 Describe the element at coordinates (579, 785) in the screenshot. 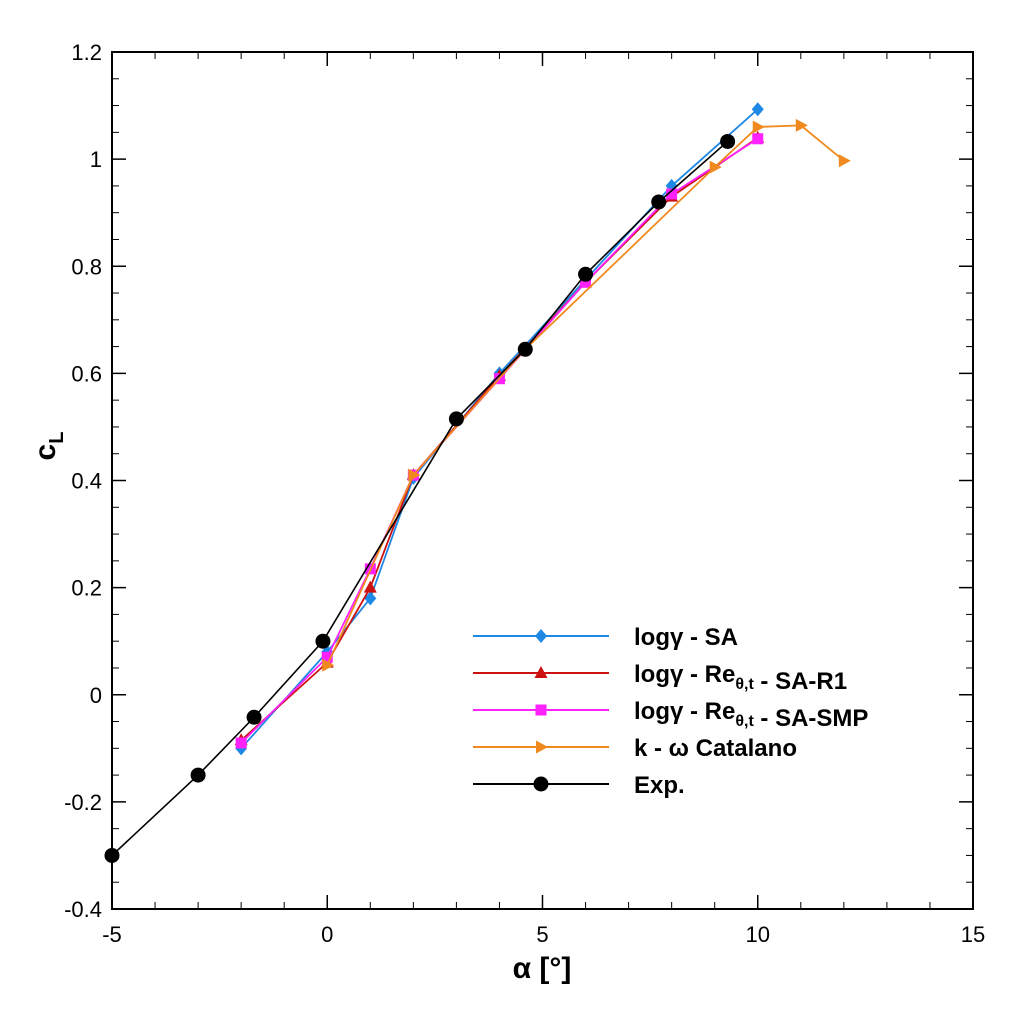

I see `legend-entry-exp: Exp.` at that location.